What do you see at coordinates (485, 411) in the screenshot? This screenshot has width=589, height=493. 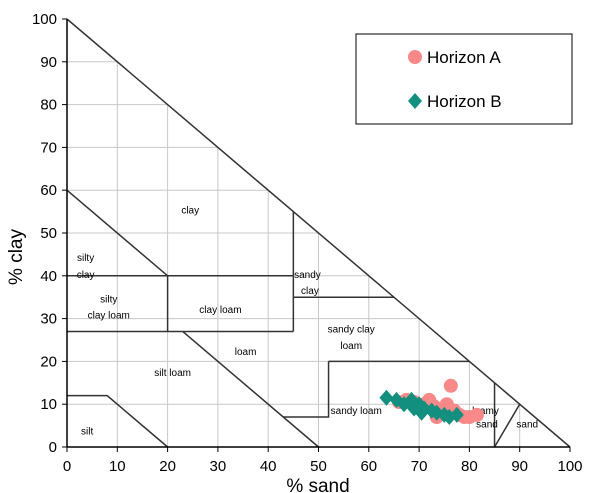 I see `region-label: loamy` at bounding box center [485, 411].